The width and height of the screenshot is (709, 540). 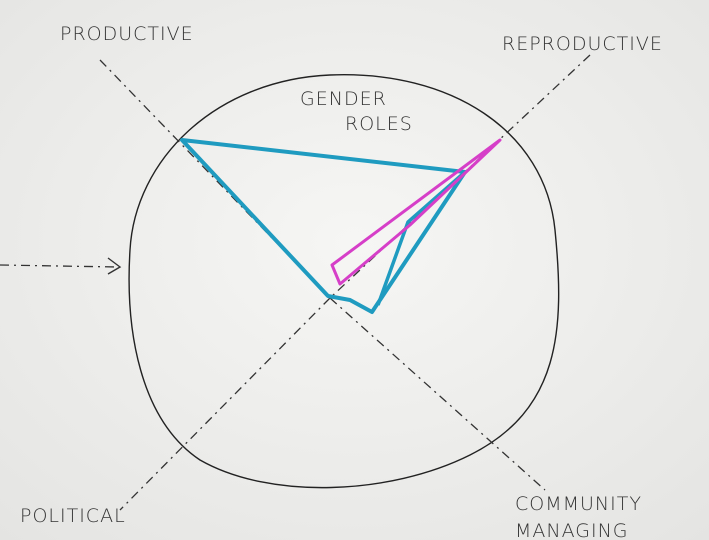 I want to click on arrow-head, so click(x=114, y=266).